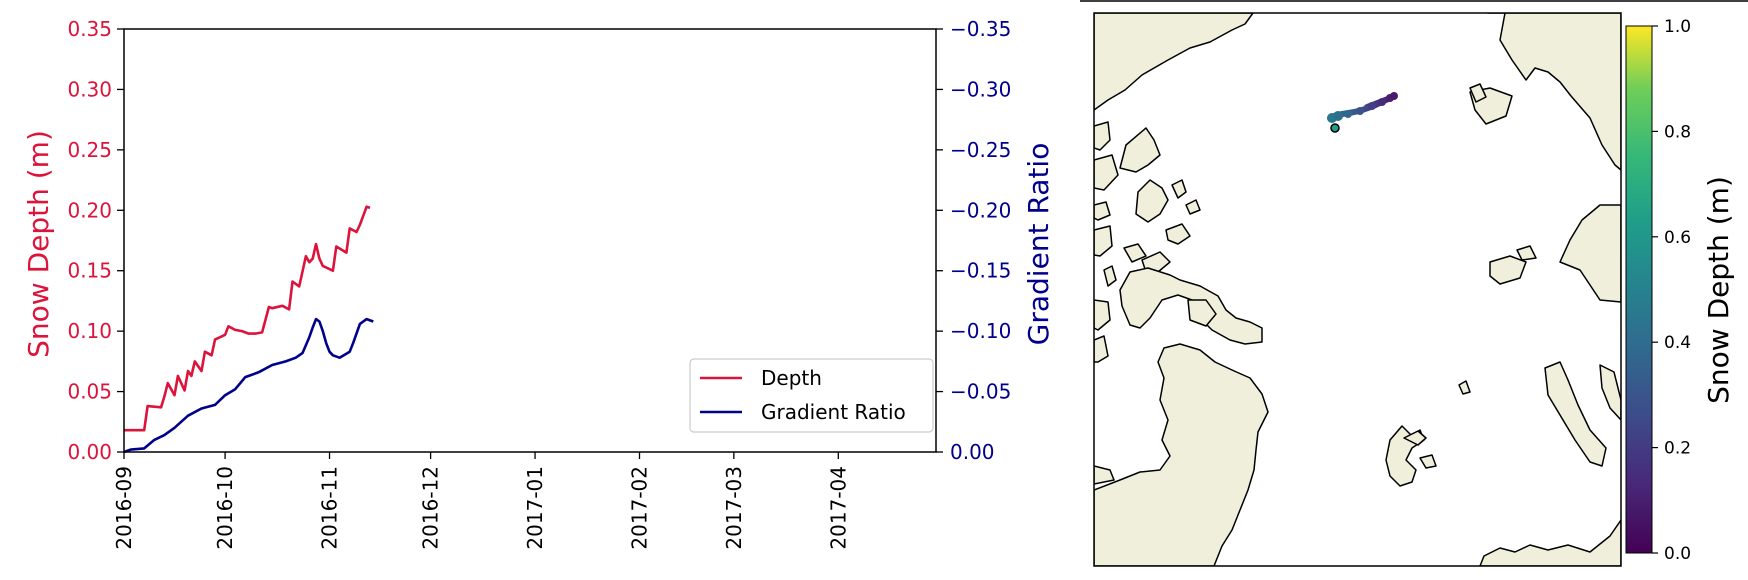 The height and width of the screenshot is (580, 1748). I want to click on track-start-marker, so click(1335, 128).